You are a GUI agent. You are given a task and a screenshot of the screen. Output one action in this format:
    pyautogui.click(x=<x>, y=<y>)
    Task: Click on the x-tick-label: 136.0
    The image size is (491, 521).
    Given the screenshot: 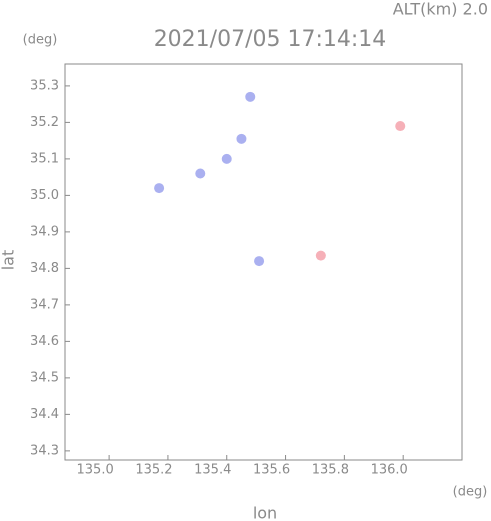 What is the action you would take?
    pyautogui.click(x=389, y=470)
    